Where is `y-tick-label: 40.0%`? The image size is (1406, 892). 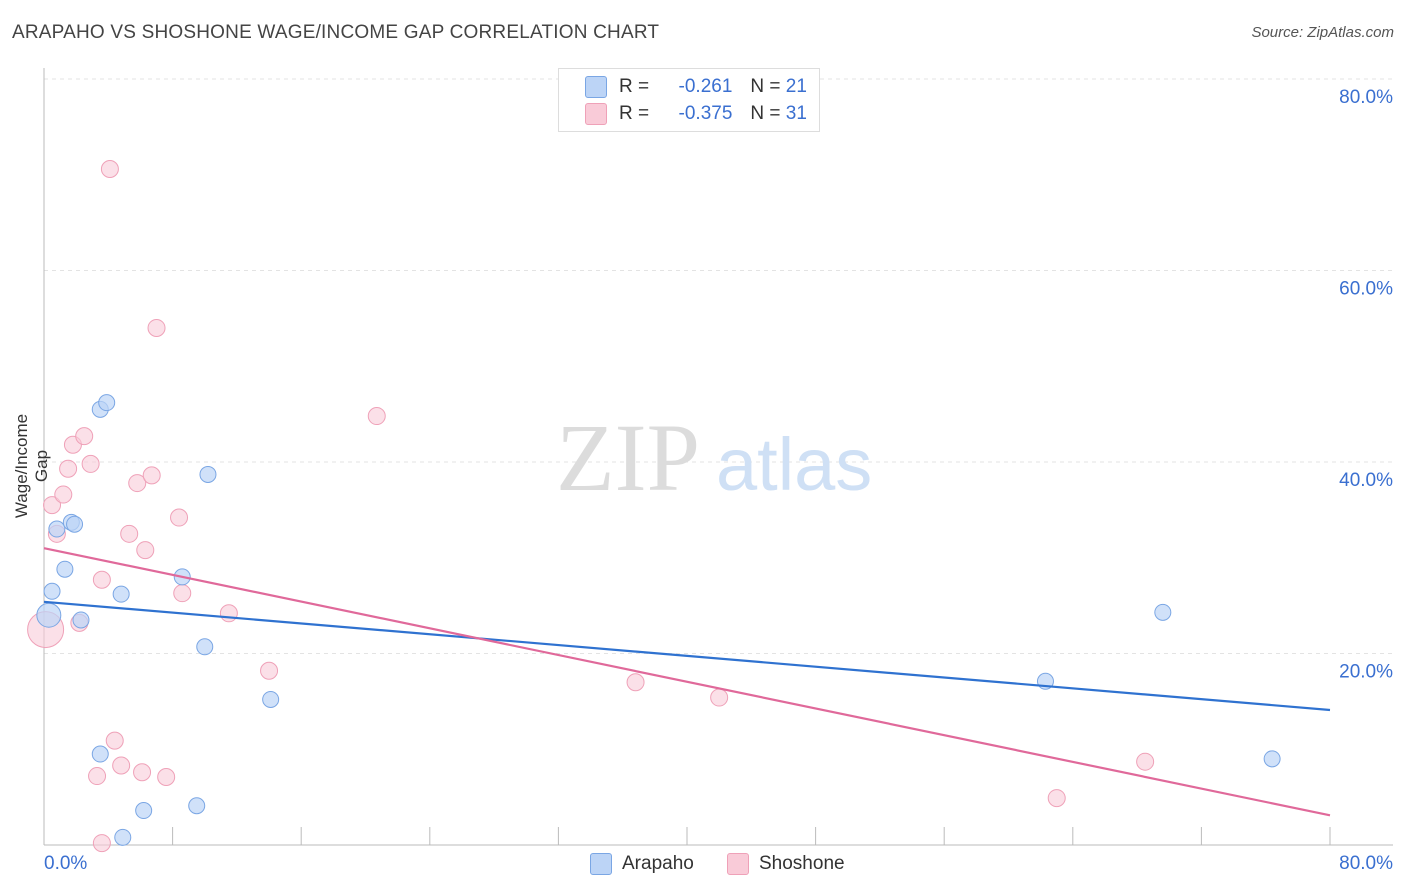
y-tick-label: 40.0% is located at coordinates (1366, 480).